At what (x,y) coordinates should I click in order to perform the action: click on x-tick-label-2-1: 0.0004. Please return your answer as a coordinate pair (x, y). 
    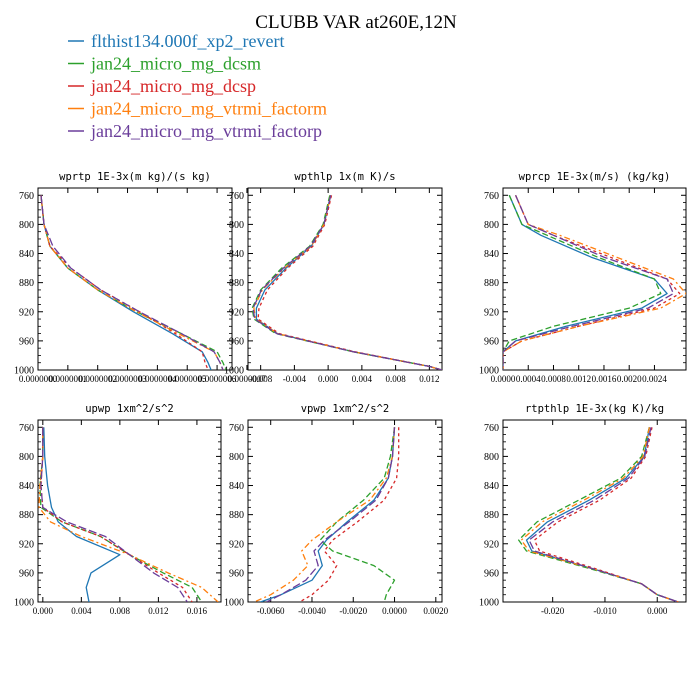
    Looking at the image, I should click on (528, 379).